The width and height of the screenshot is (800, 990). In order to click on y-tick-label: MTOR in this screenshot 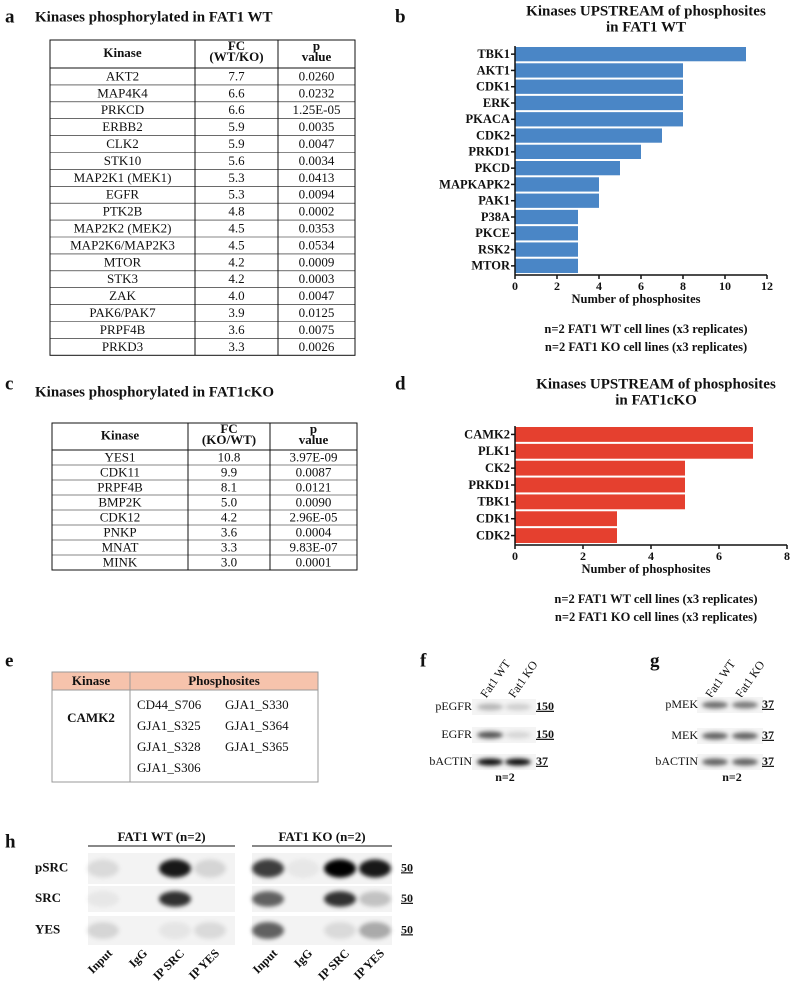, I will do `click(491, 266)`.